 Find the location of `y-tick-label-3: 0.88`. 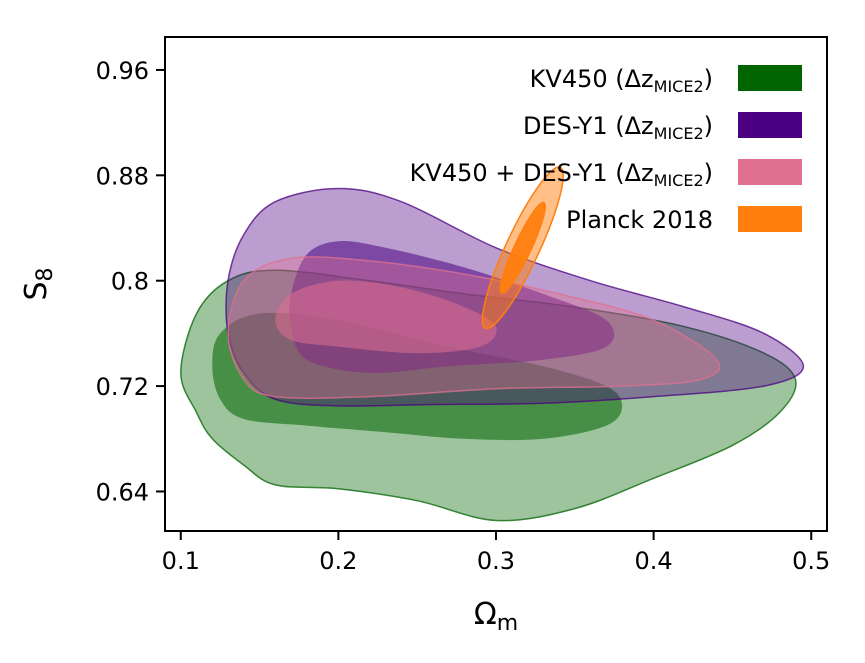

y-tick-label-3: 0.88 is located at coordinates (122, 176).